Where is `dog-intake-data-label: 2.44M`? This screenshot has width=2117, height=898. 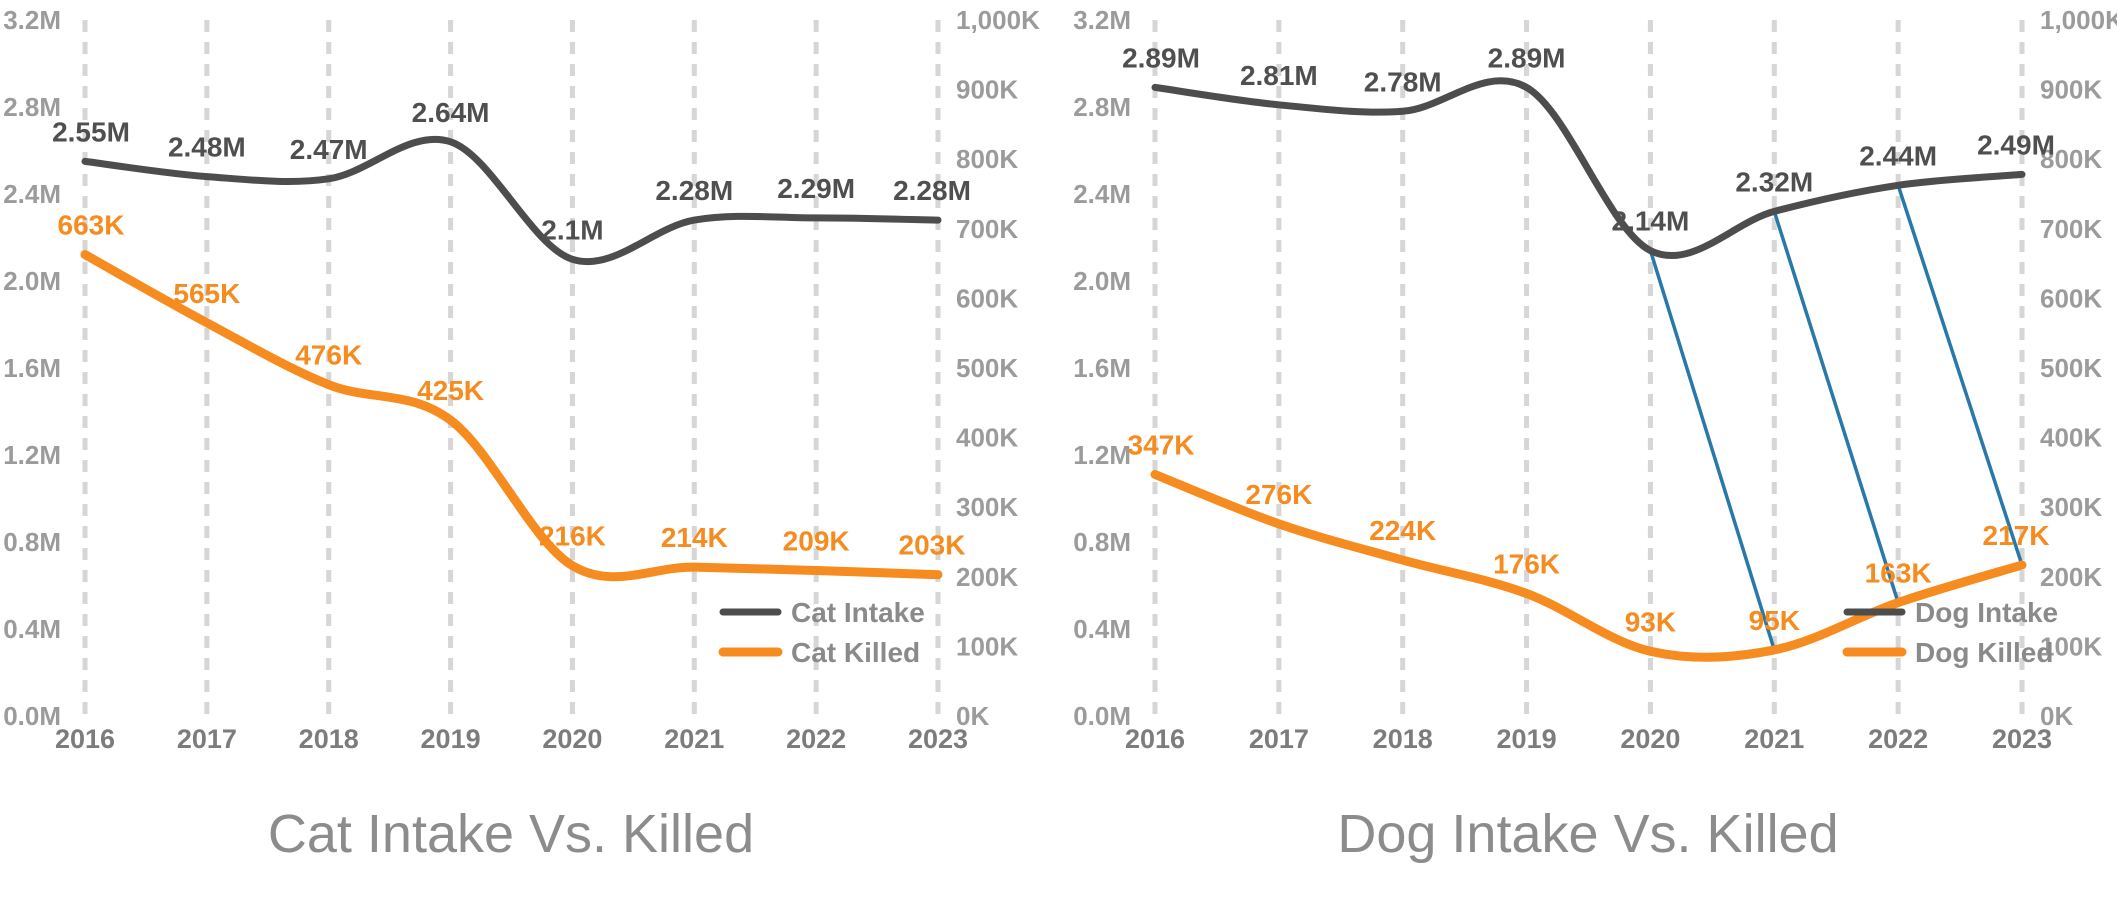
dog-intake-data-label: 2.44M is located at coordinates (1898, 155).